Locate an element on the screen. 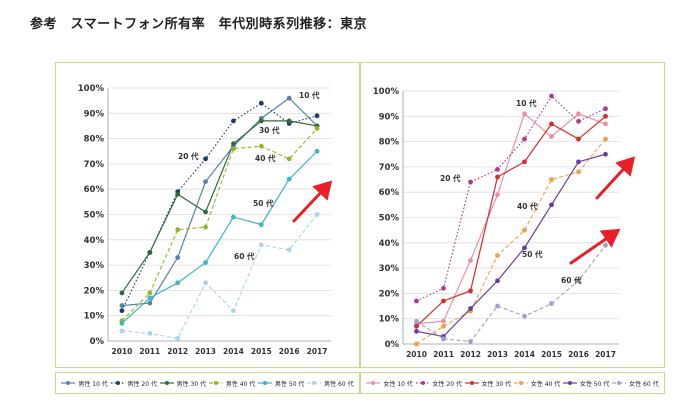 The width and height of the screenshot is (700, 400). legend-item: 男性 30 代 is located at coordinates (182, 383).